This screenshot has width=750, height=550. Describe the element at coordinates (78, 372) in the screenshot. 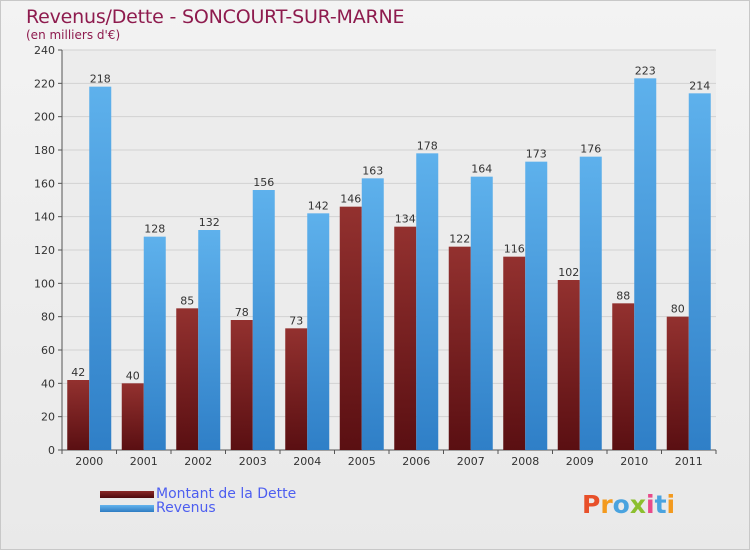

I see `data-label-debt: 42` at that location.